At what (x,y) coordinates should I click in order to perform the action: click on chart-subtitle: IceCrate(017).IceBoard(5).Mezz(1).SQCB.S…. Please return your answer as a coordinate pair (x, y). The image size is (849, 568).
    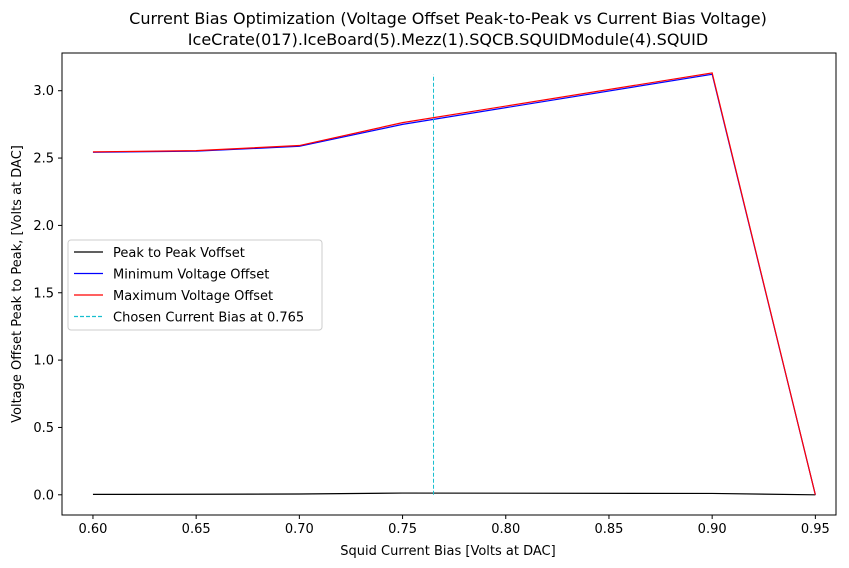
    Looking at the image, I should click on (448, 39).